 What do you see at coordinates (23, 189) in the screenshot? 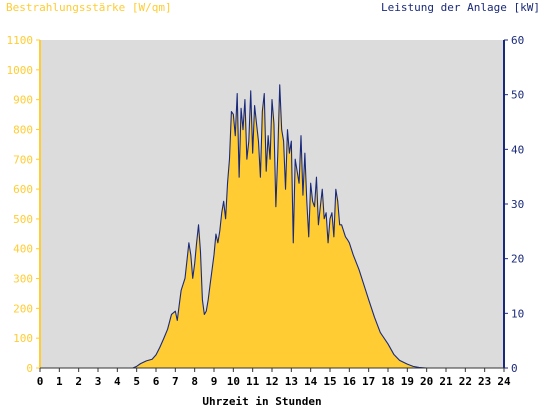
I see `y-left-tick-label: 600` at bounding box center [23, 189].